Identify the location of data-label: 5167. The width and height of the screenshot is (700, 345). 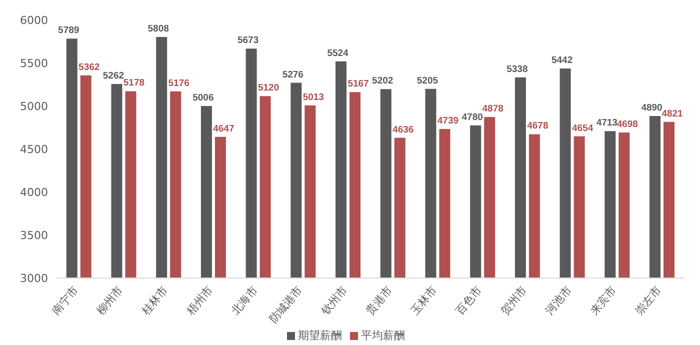
(358, 84).